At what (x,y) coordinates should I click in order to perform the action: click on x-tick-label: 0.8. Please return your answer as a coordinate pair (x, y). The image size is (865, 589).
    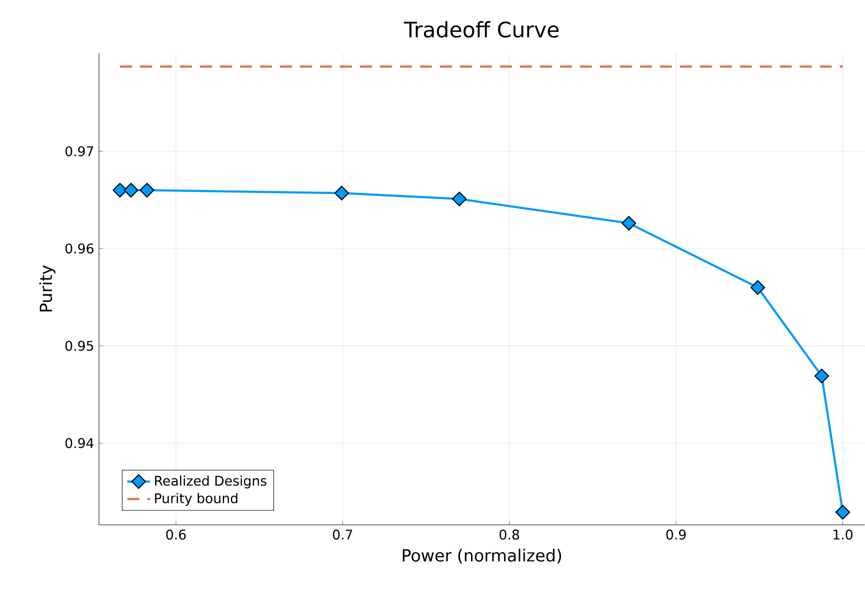
    Looking at the image, I should click on (510, 535).